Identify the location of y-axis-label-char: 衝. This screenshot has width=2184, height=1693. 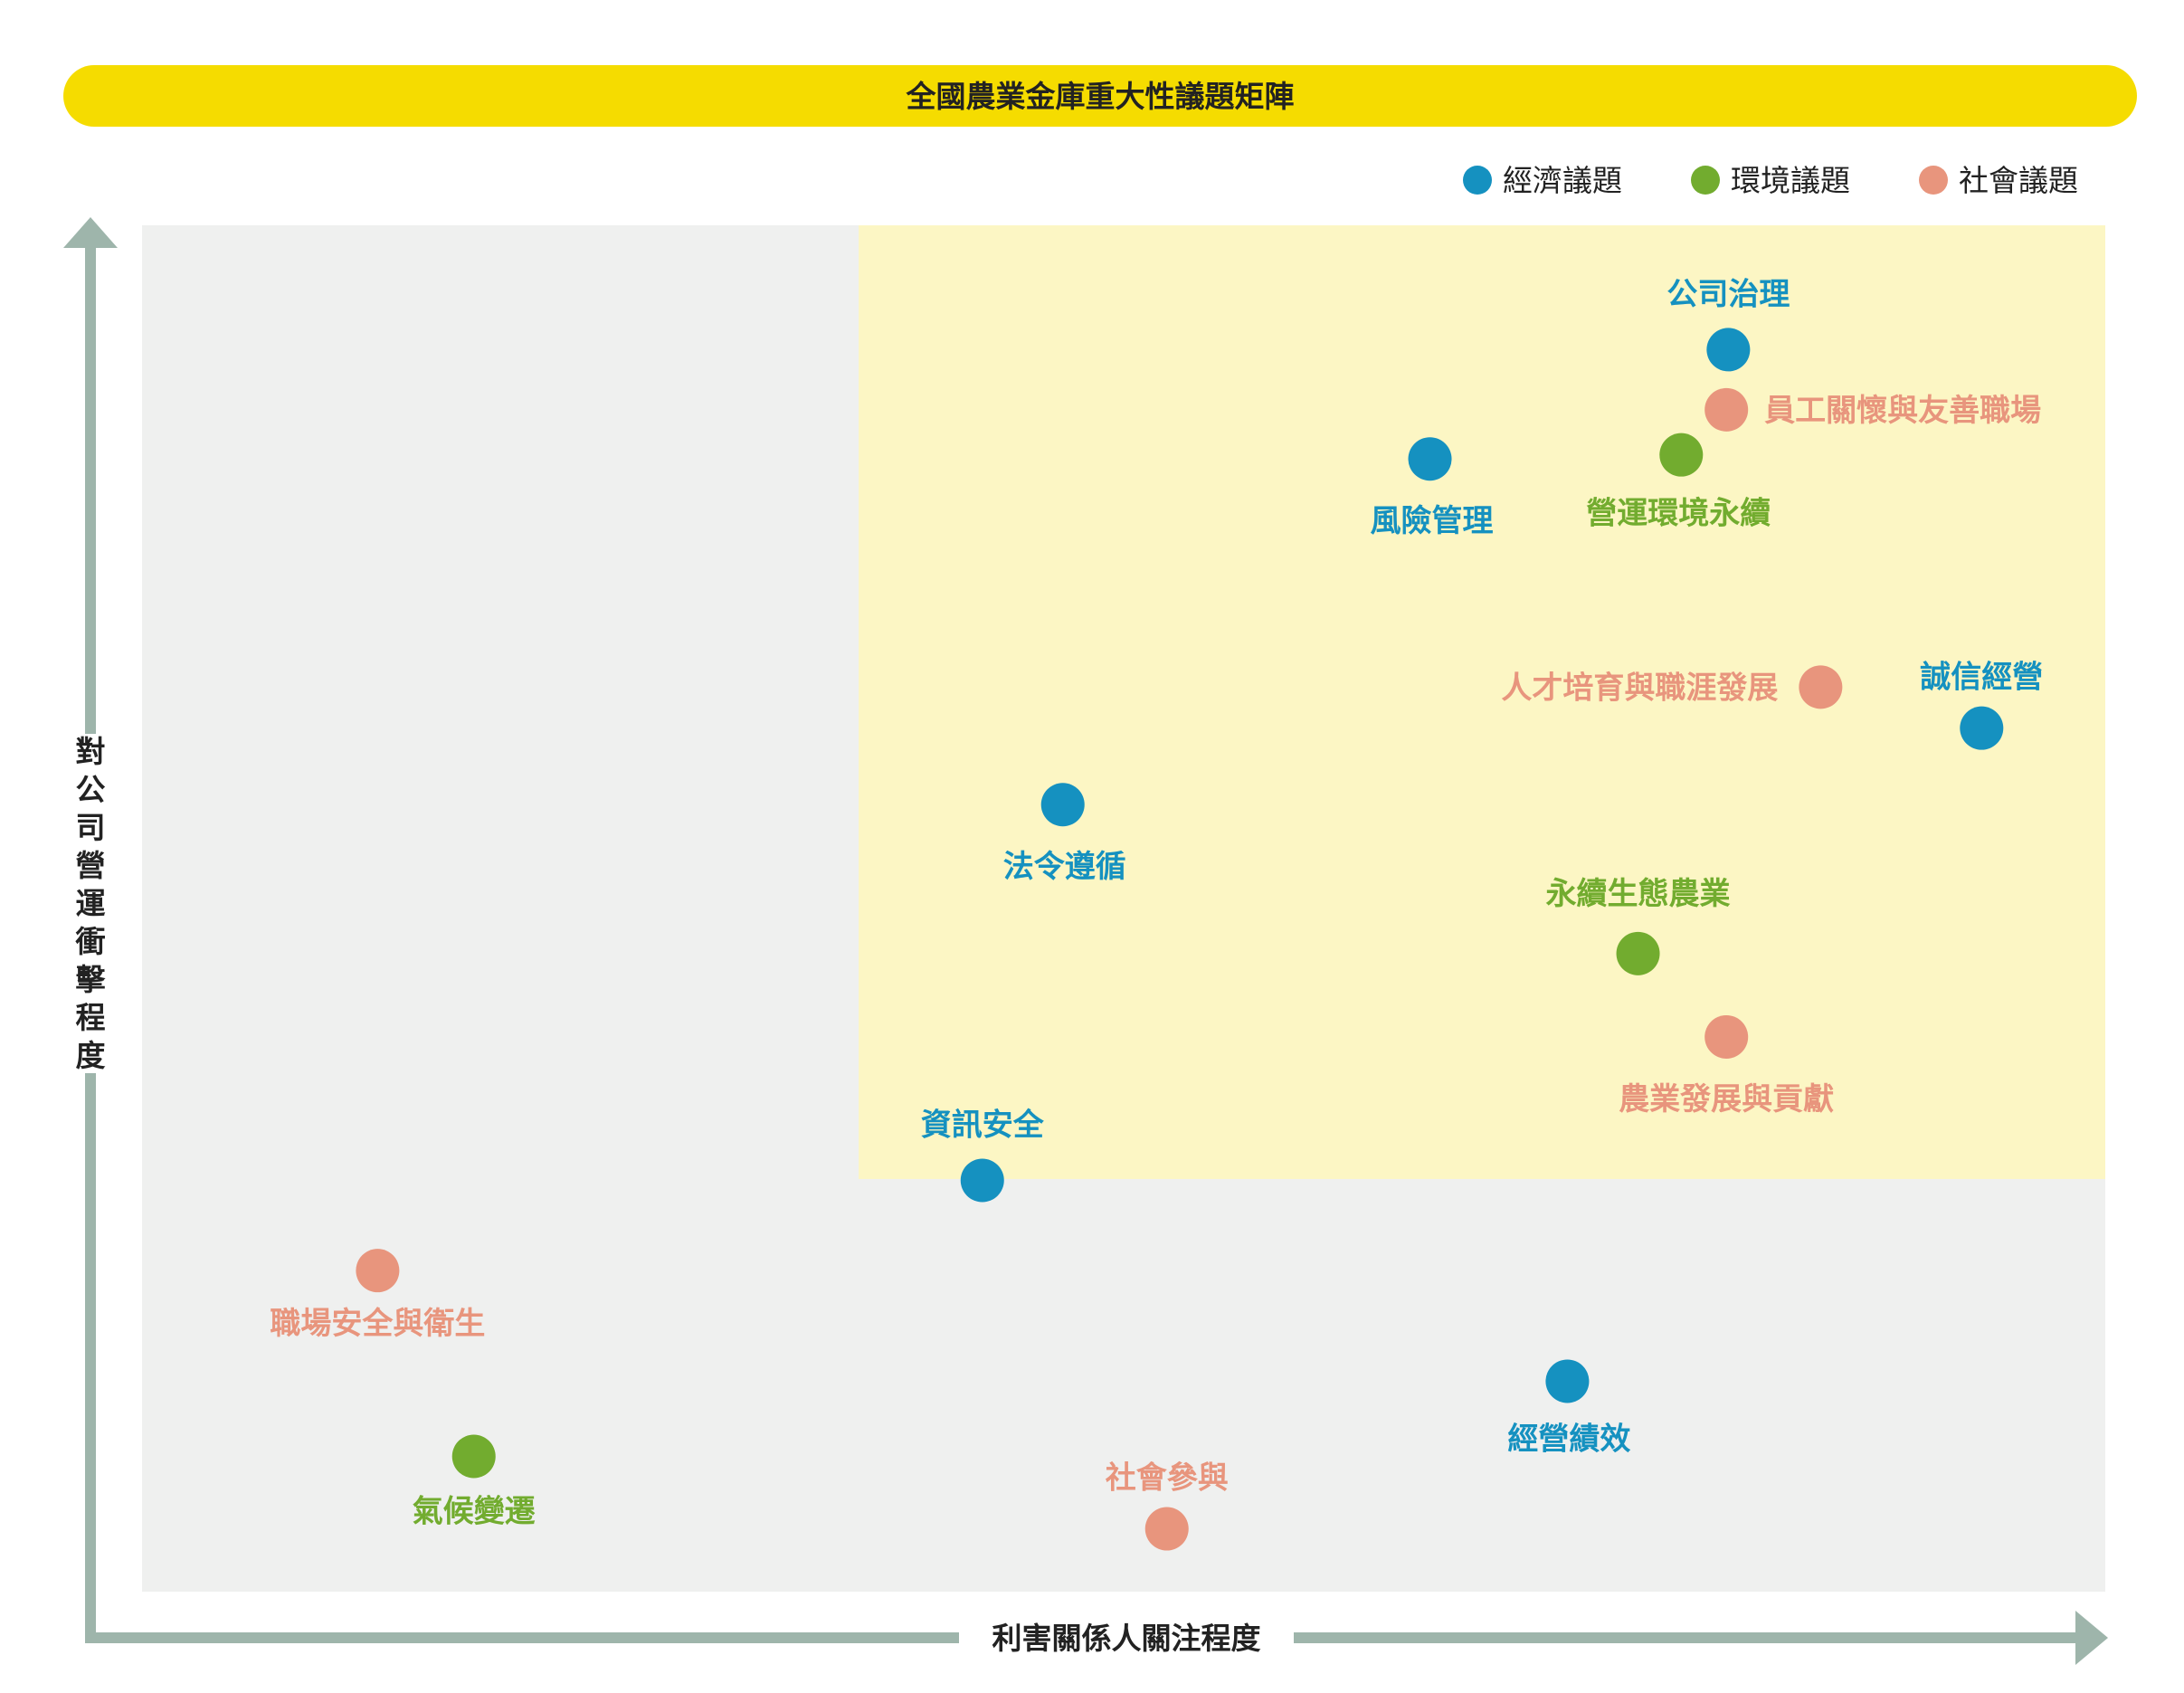
(90, 941).